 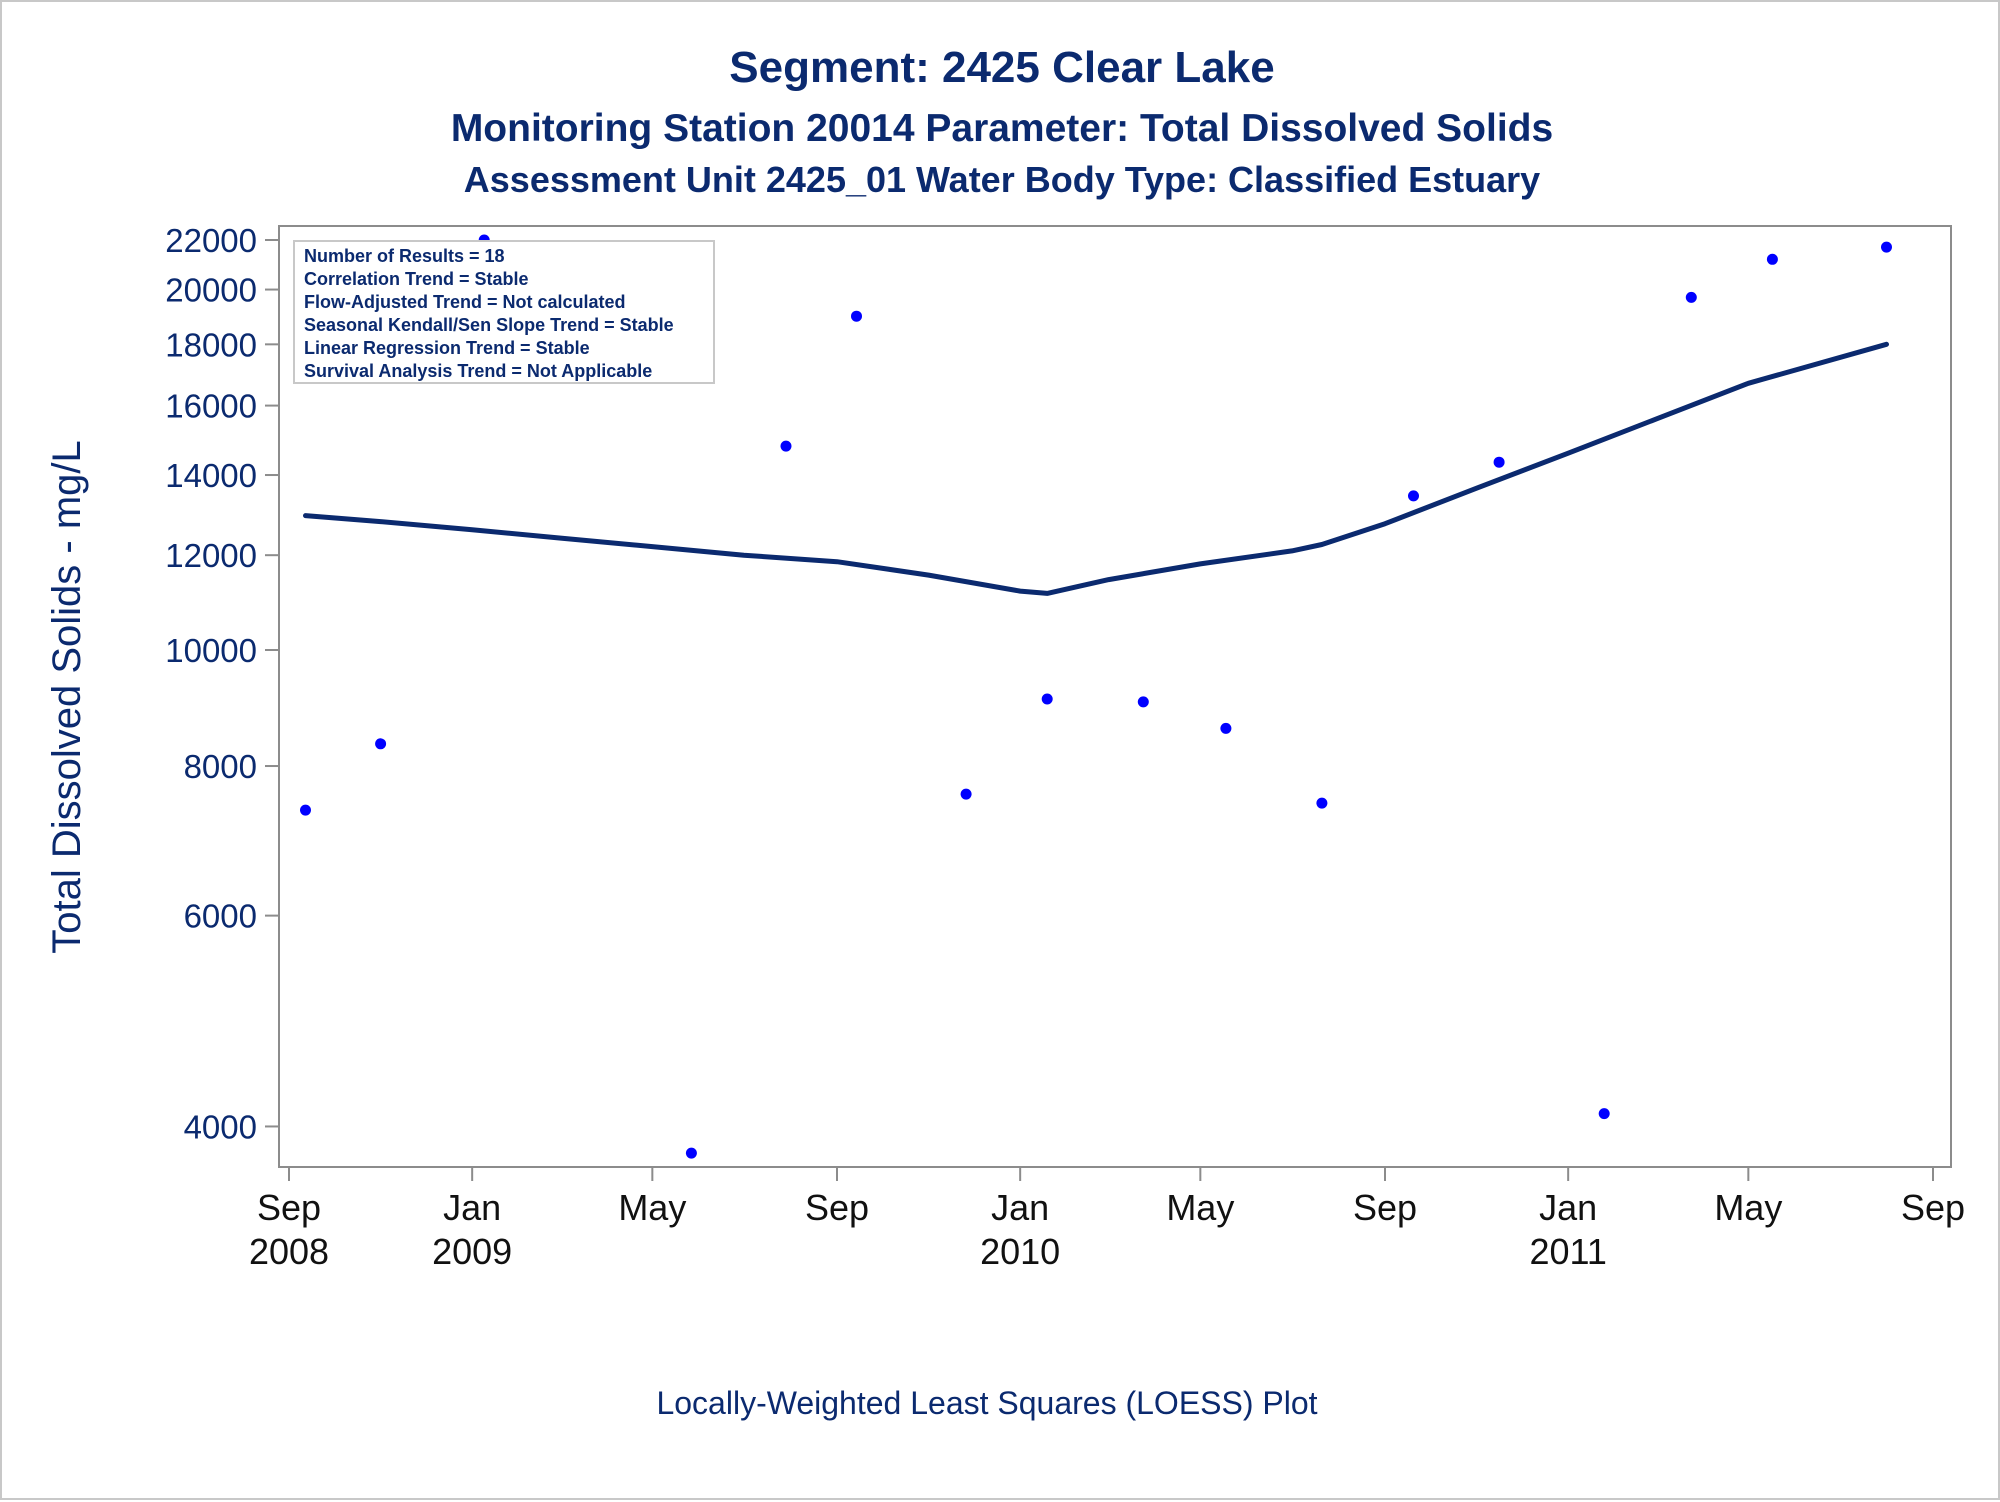 I want to click on y-tick-label: 14000, so click(x=211, y=475).